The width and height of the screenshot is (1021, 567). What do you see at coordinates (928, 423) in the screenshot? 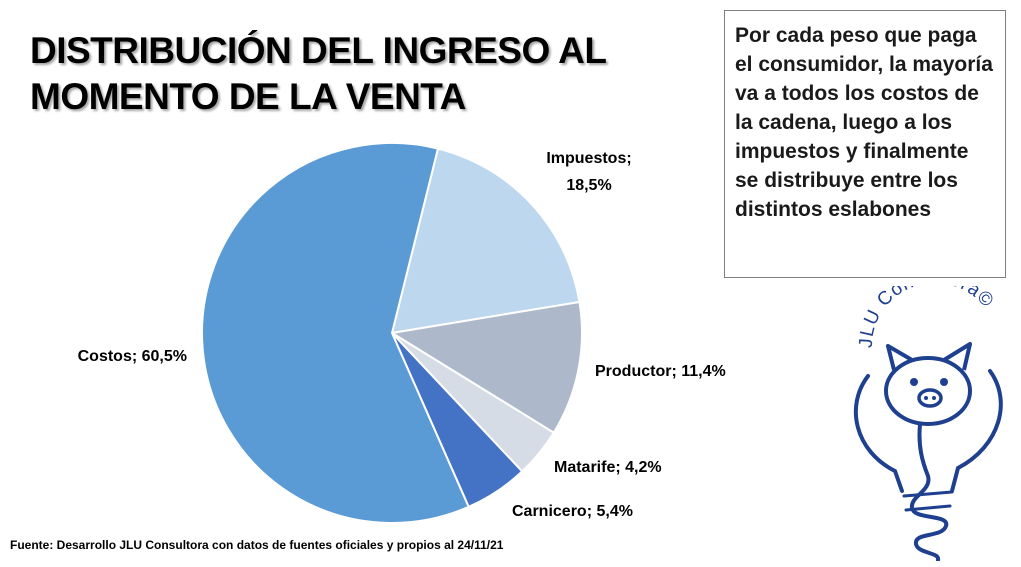
I see `pig-lightbulb-logo-icon: JLU Consultora©` at bounding box center [928, 423].